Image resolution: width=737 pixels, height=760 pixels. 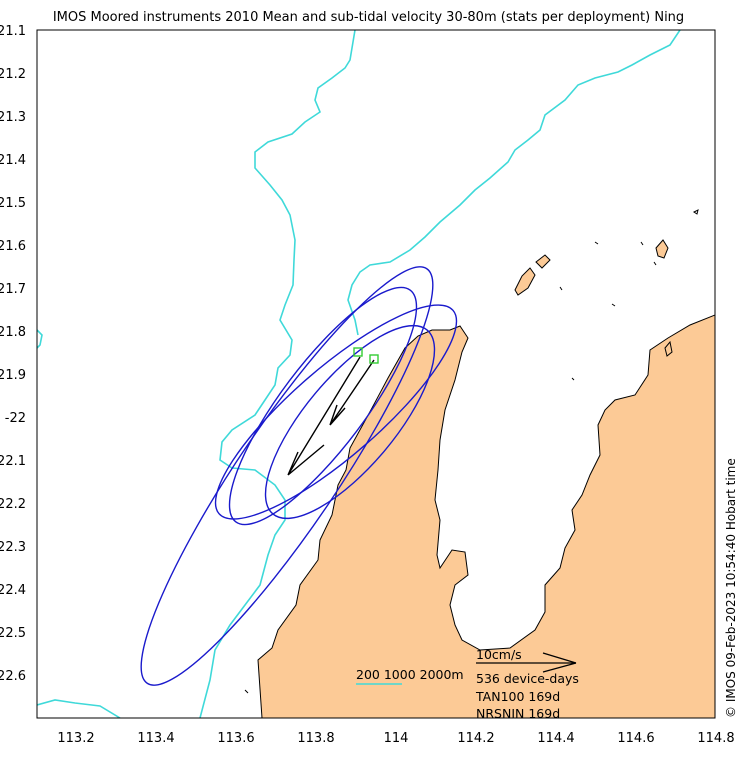 What do you see at coordinates (13, 504) in the screenshot?
I see `y-tick-label: -22.2` at bounding box center [13, 504].